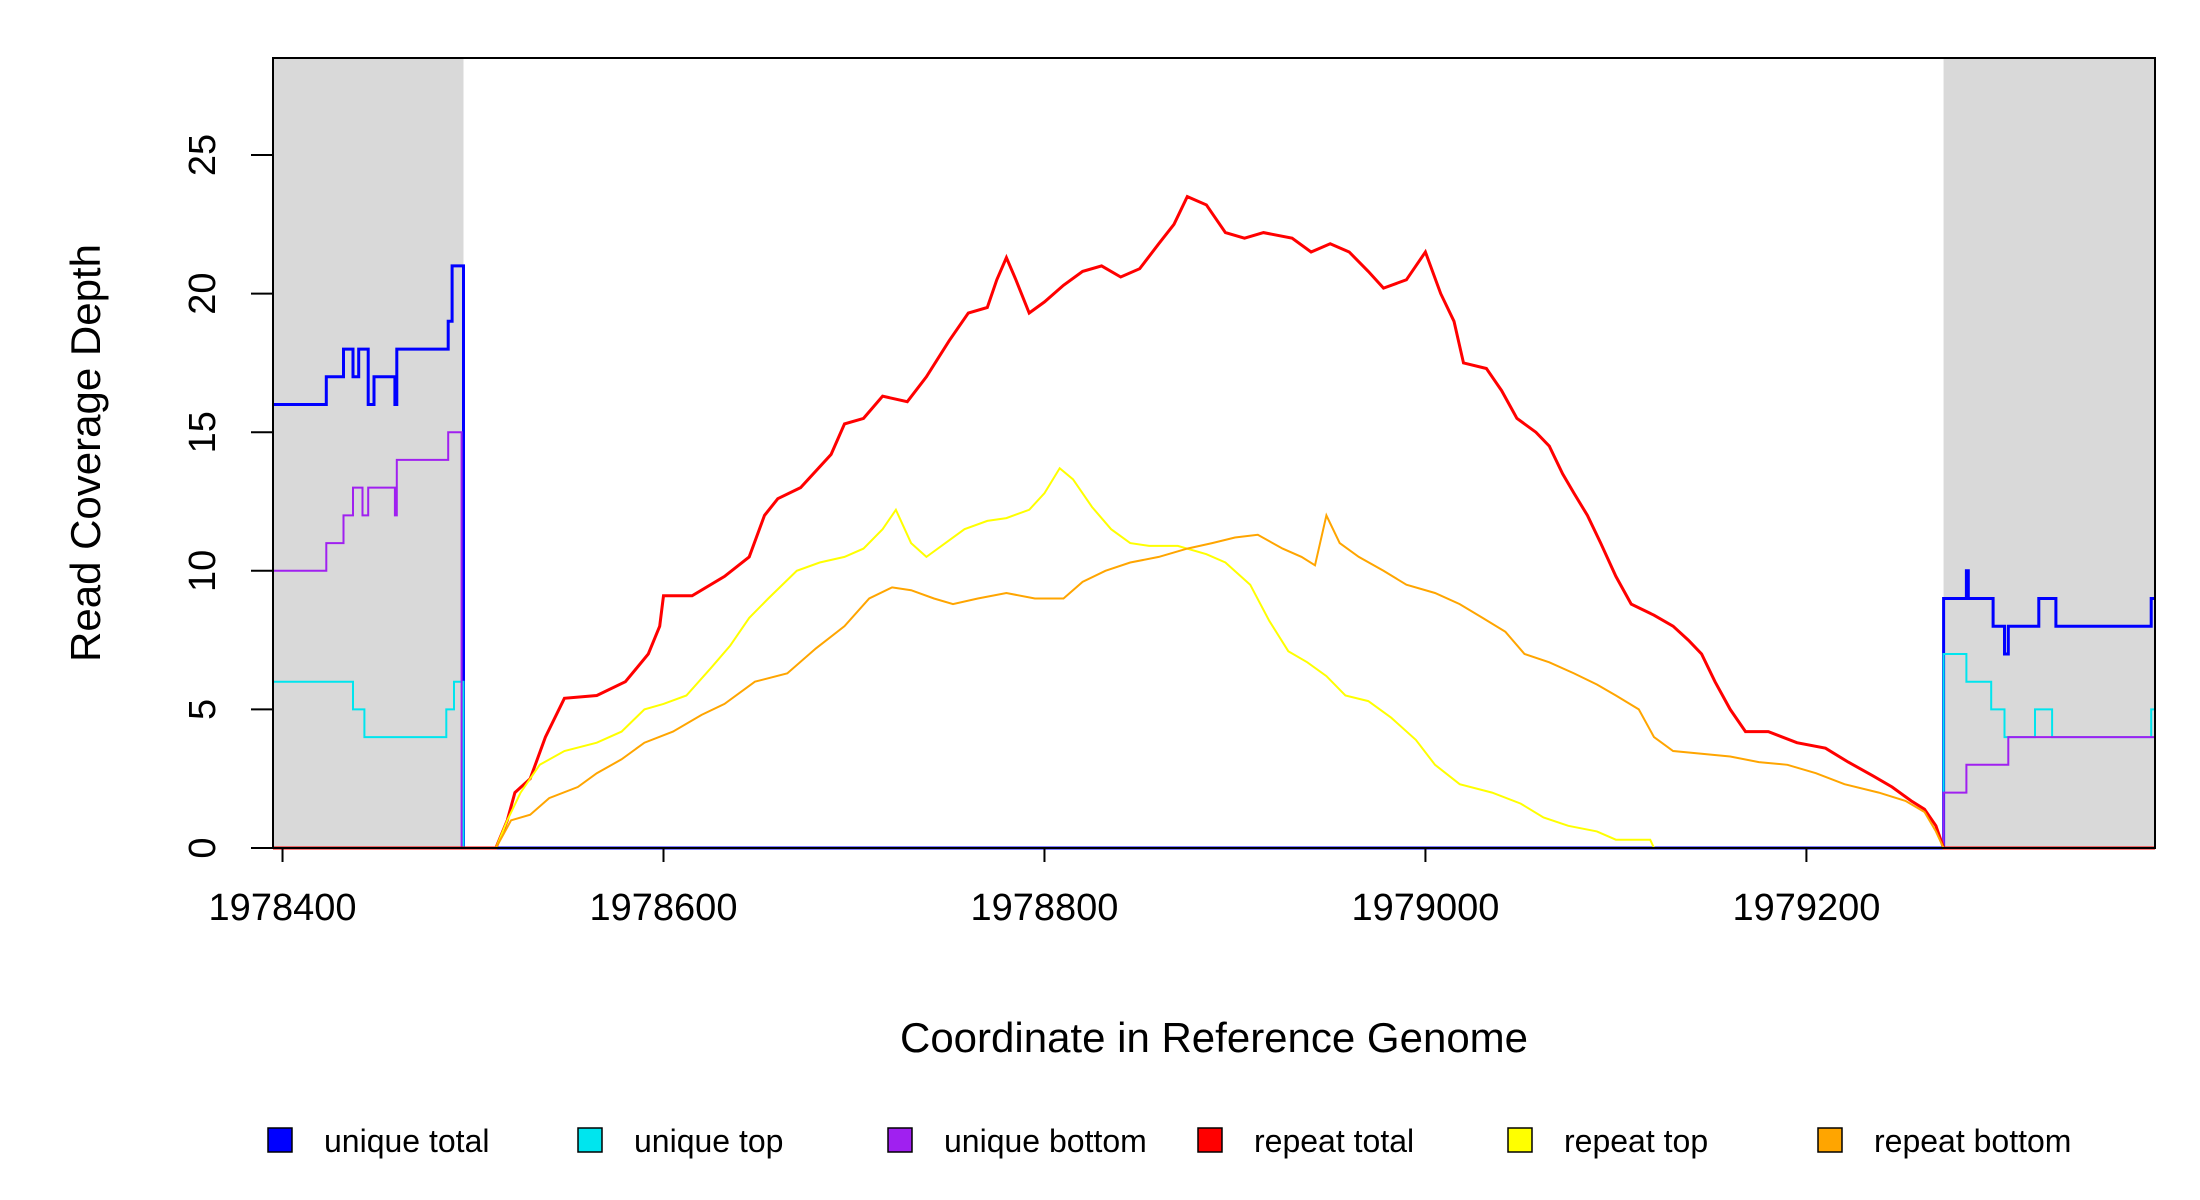 This screenshot has height=1200, width=2200. Describe the element at coordinates (1214, 1037) in the screenshot. I see `x-axis-title: Coordinate in Reference Genome` at that location.